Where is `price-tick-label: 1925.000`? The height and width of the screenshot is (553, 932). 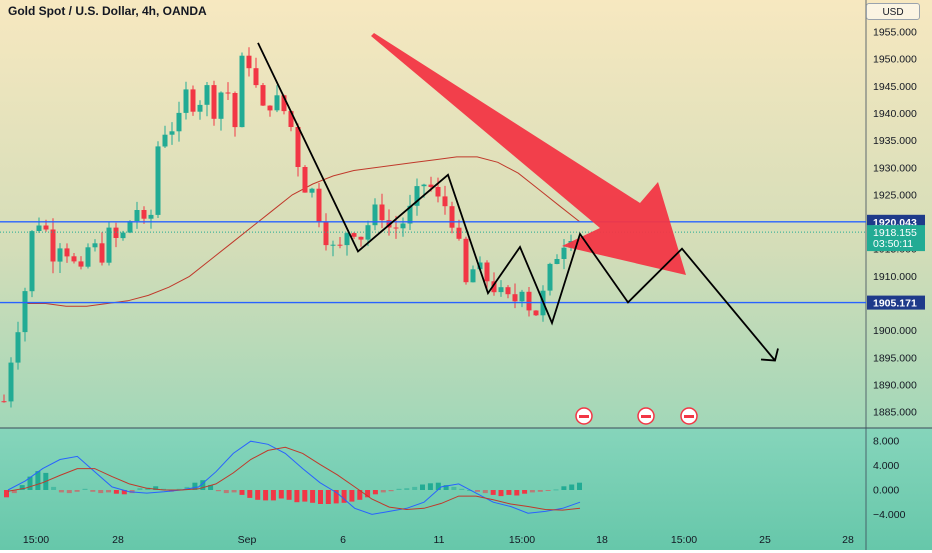
price-tick-label: 1925.000 is located at coordinates (895, 195).